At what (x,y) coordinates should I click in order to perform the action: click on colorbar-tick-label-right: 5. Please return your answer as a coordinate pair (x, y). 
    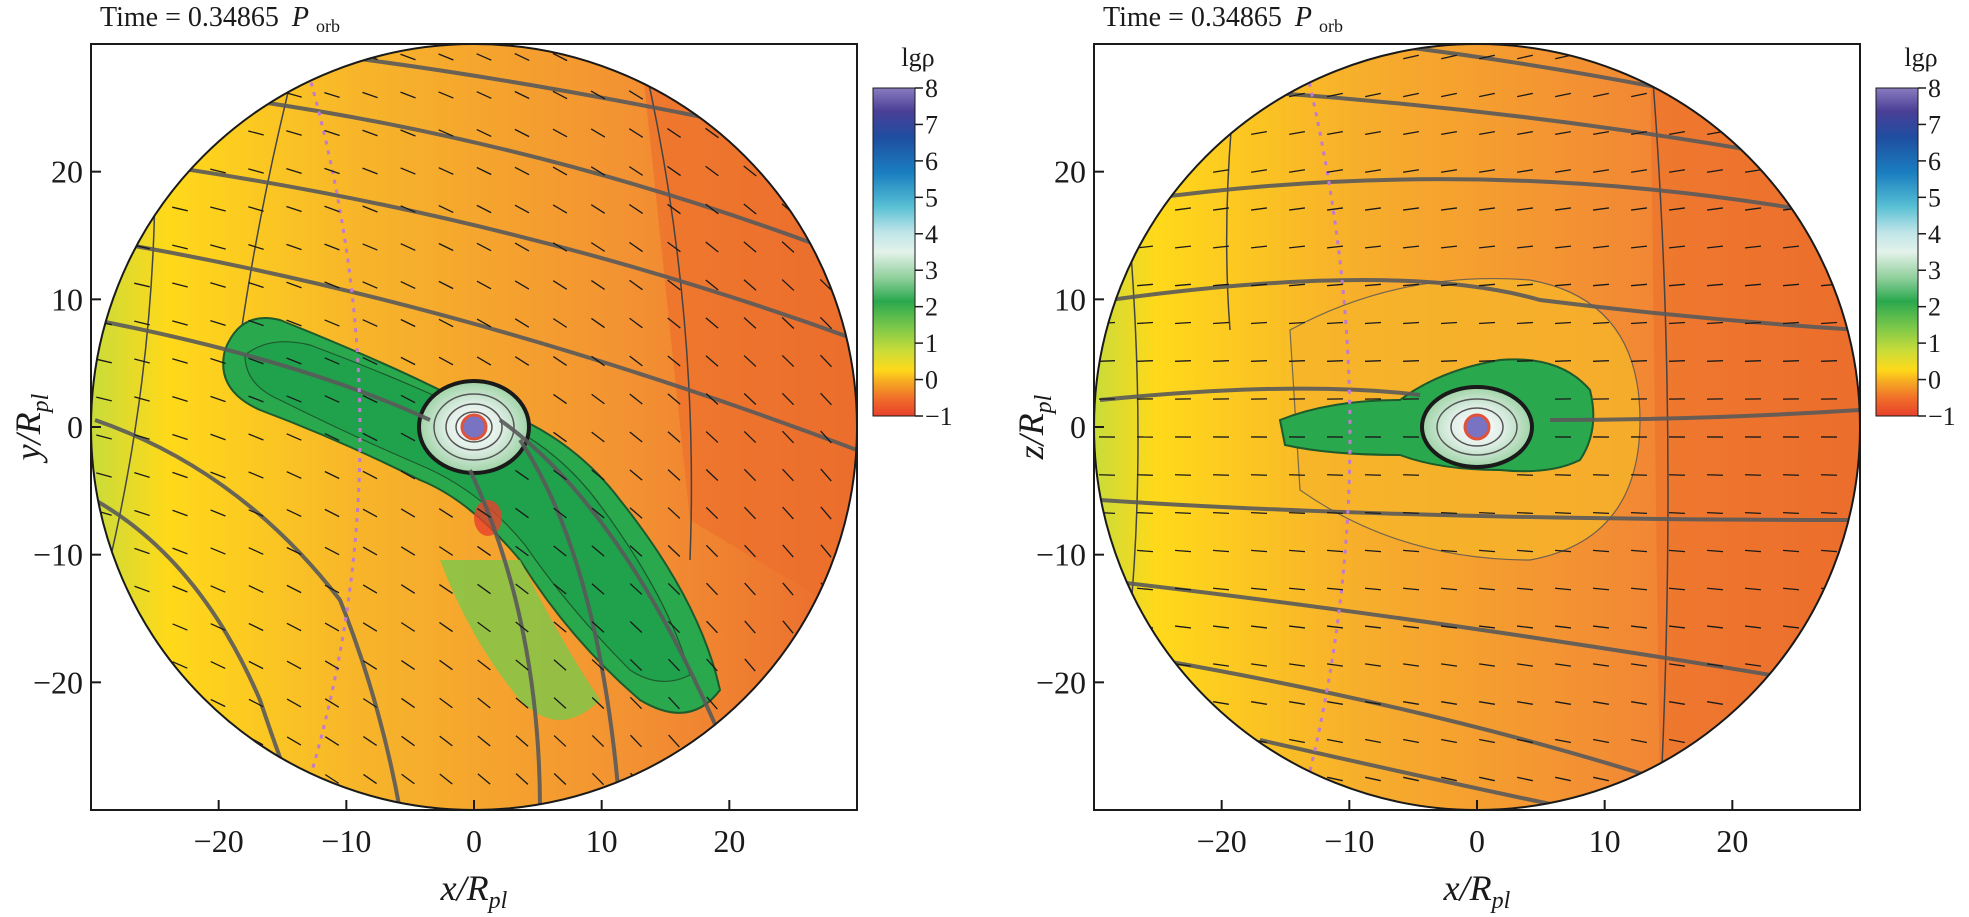
    Looking at the image, I should click on (1934, 197).